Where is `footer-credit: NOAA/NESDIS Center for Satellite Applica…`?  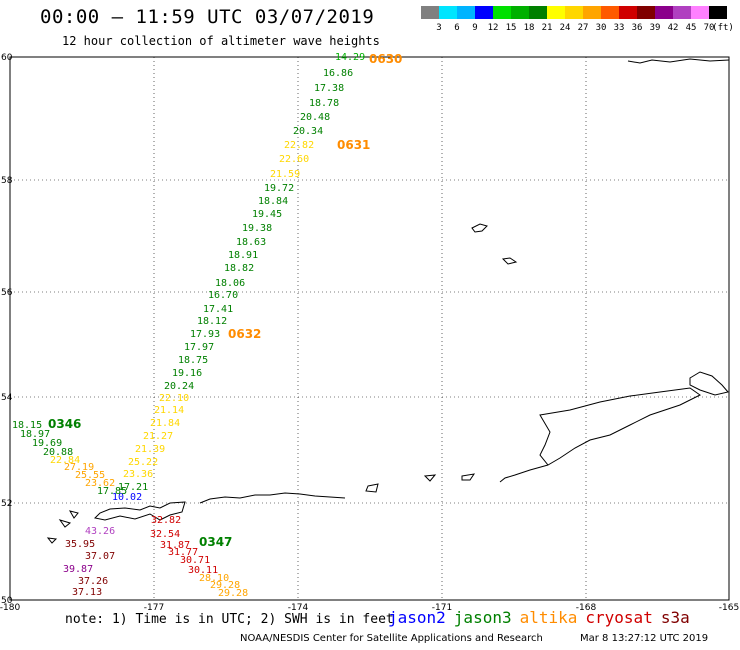 footer-credit: NOAA/NESDIS Center for Satellite Applica… is located at coordinates (391, 638).